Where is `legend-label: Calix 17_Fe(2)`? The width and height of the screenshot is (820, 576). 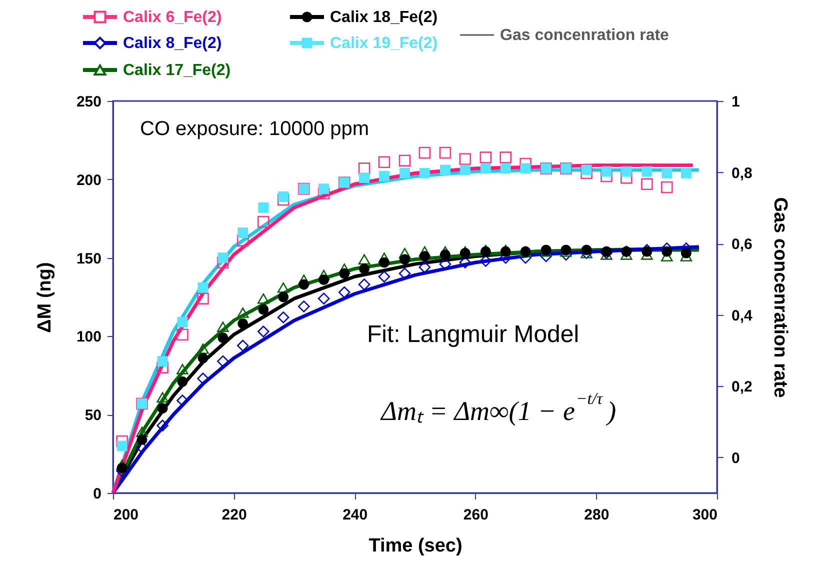 legend-label: Calix 17_Fe(2) is located at coordinates (177, 70).